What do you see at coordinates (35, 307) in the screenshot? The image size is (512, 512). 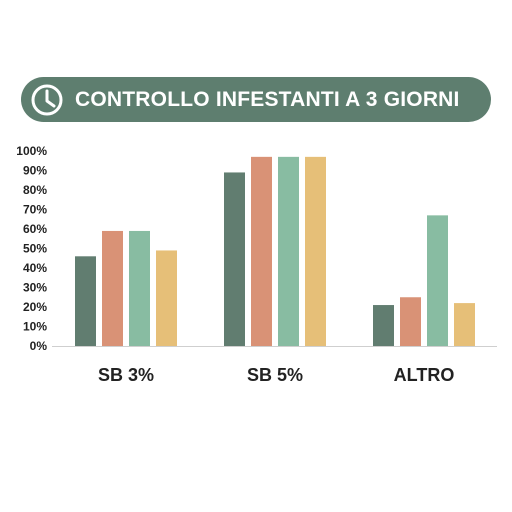 I see `y-tick-label: 20%` at bounding box center [35, 307].